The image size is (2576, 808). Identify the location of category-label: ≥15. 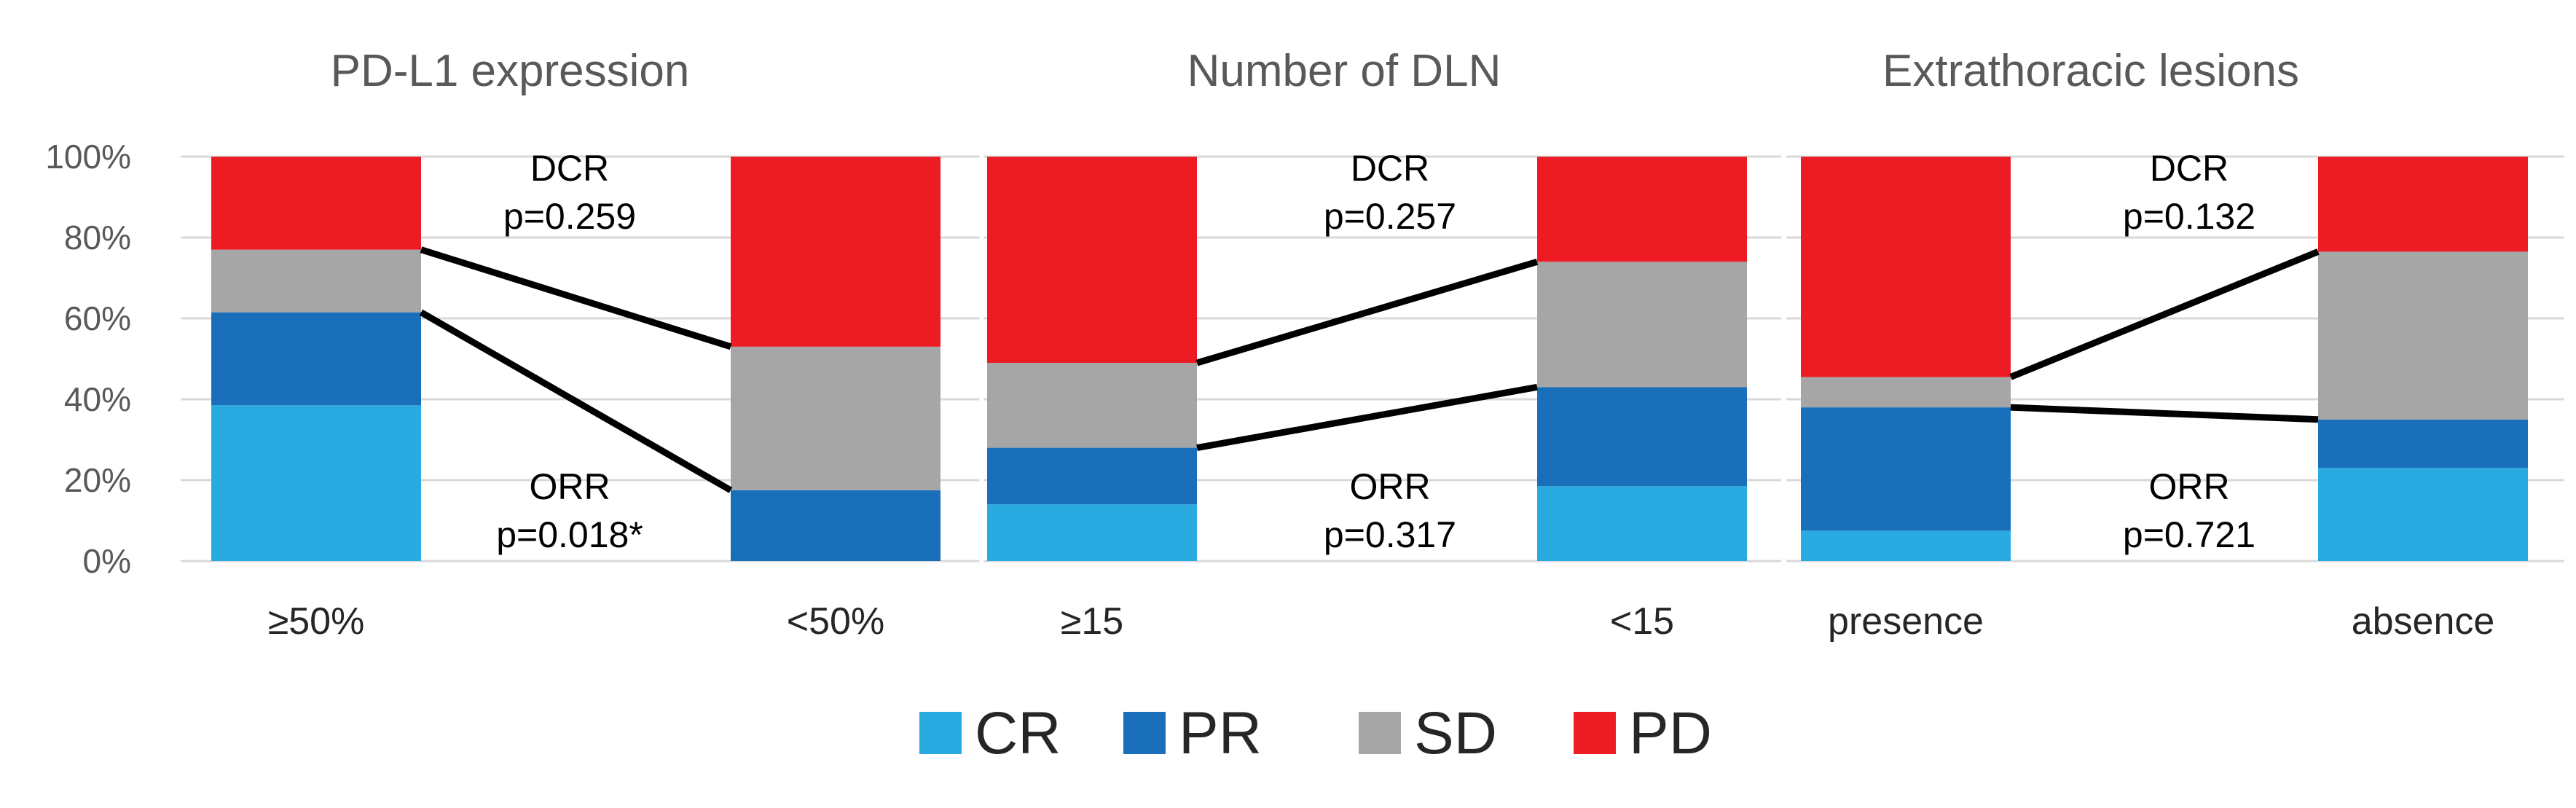
(1092, 621).